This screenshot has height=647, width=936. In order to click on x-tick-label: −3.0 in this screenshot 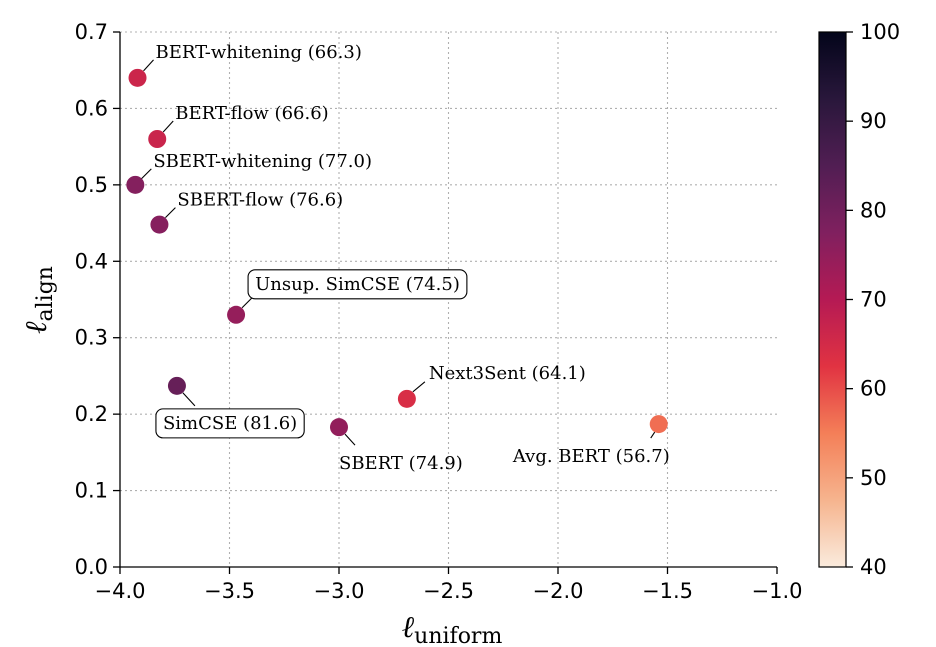, I will do `click(339, 591)`.